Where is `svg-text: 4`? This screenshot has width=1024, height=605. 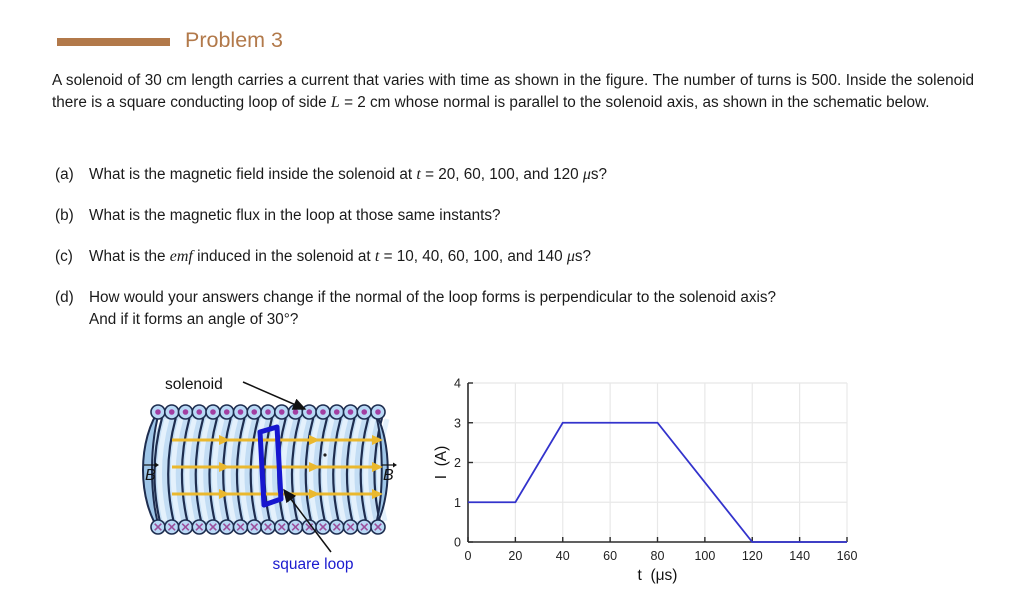 svg-text: 4 is located at coordinates (457, 384).